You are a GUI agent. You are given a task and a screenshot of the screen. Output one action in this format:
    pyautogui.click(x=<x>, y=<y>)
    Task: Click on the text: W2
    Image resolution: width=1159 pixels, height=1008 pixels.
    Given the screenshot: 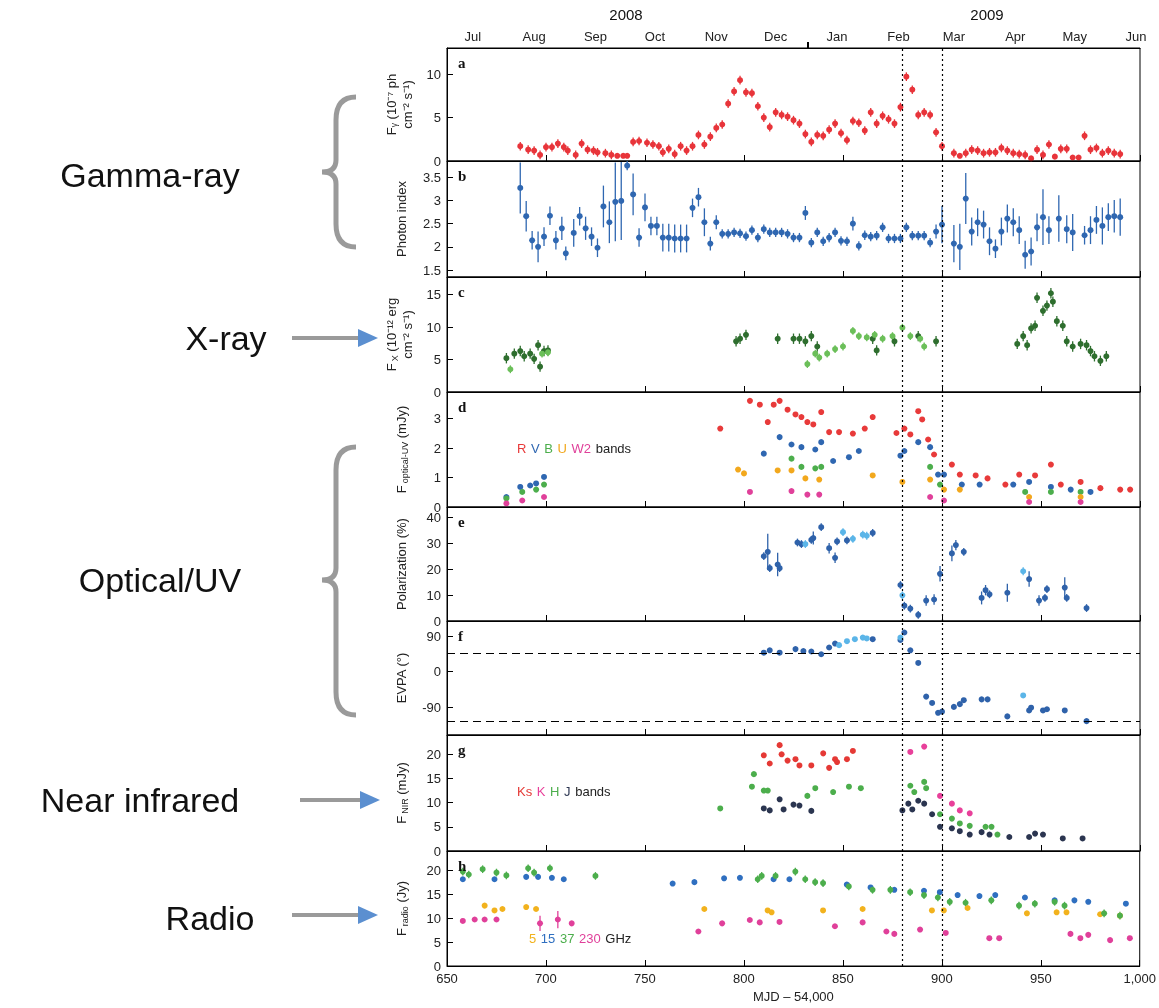 What is the action you would take?
    pyautogui.click(x=581, y=448)
    